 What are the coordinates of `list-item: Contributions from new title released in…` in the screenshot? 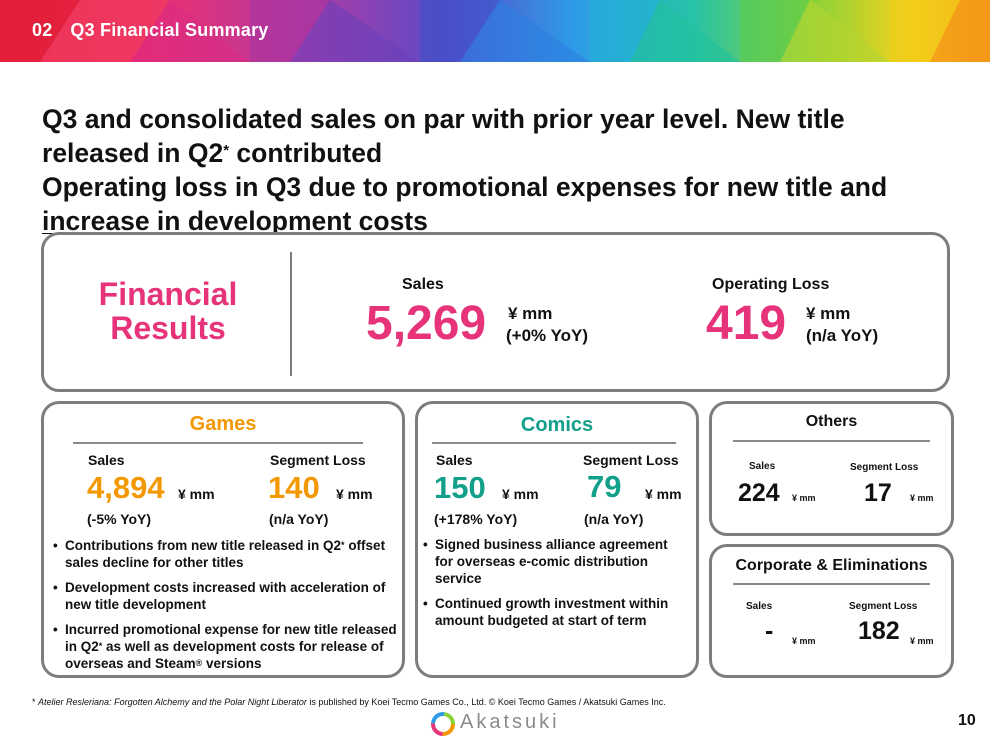 It's located at (225, 554).